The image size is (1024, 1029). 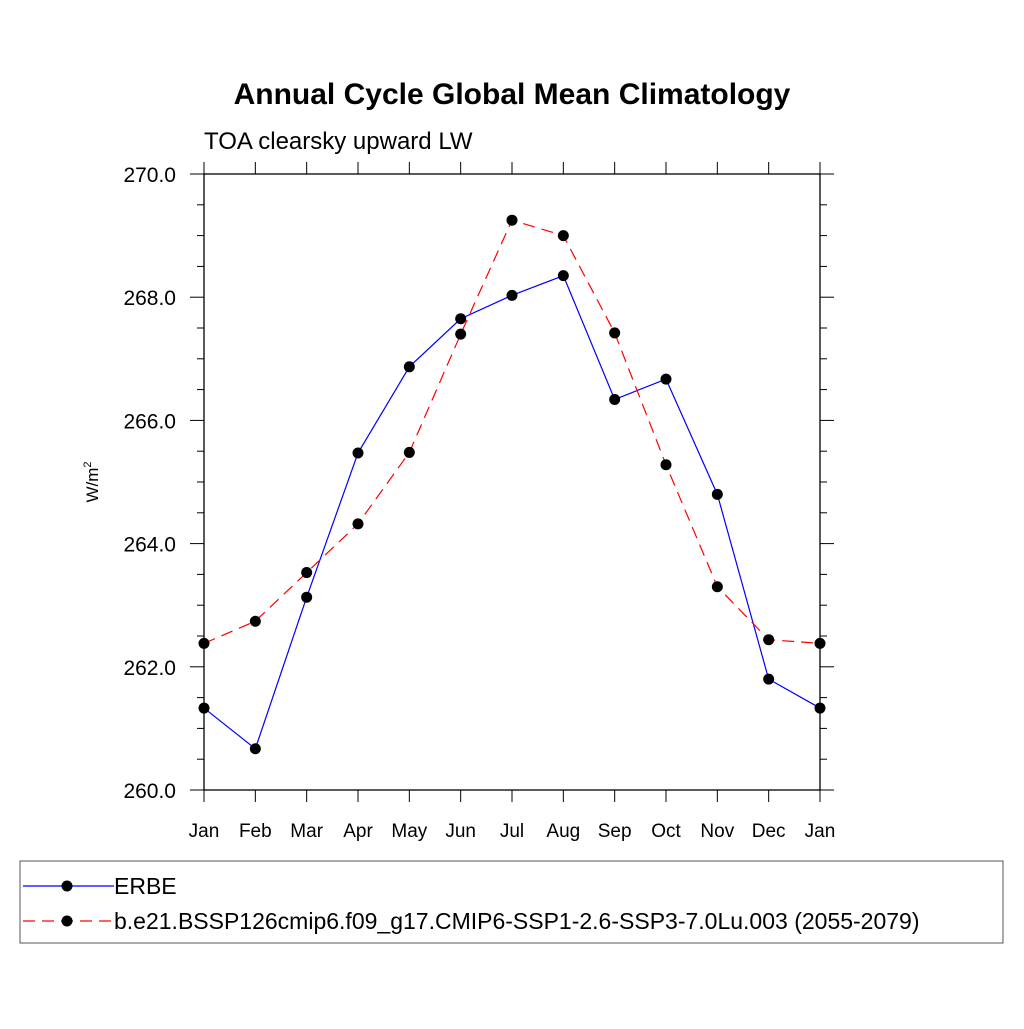 What do you see at coordinates (88, 464) in the screenshot?
I see `y-axis-label-superscript: 2` at bounding box center [88, 464].